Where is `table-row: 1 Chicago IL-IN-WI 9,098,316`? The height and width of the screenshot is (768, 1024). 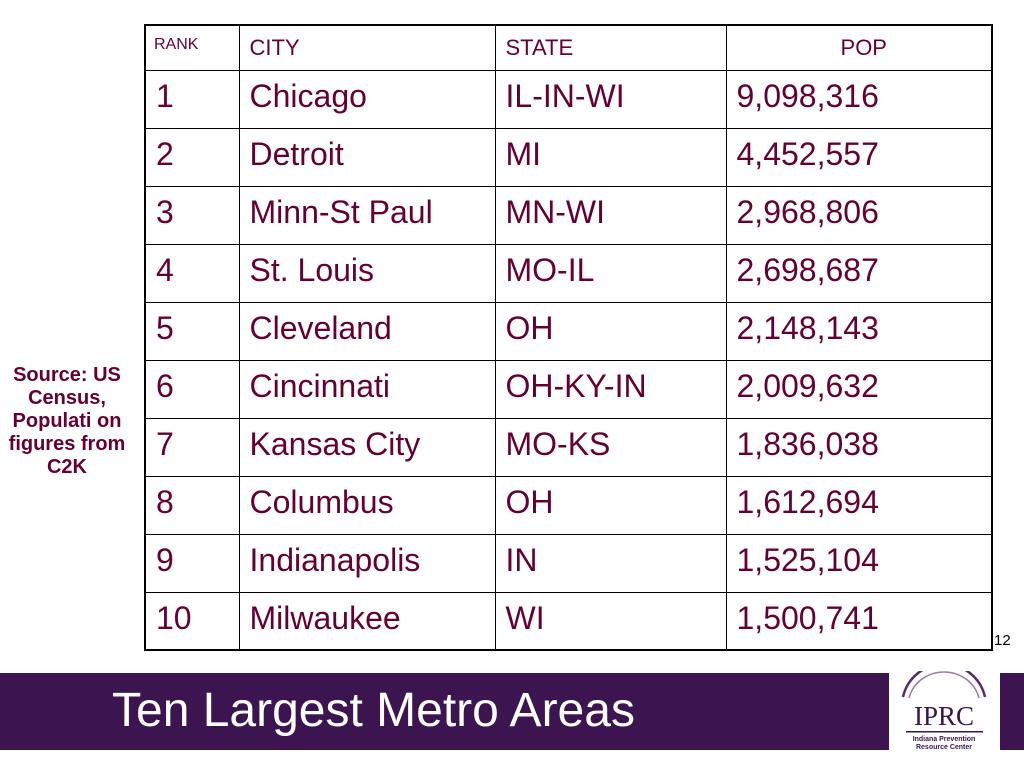
table-row: 1 Chicago IL-IN-WI 9,098,316 is located at coordinates (568, 99).